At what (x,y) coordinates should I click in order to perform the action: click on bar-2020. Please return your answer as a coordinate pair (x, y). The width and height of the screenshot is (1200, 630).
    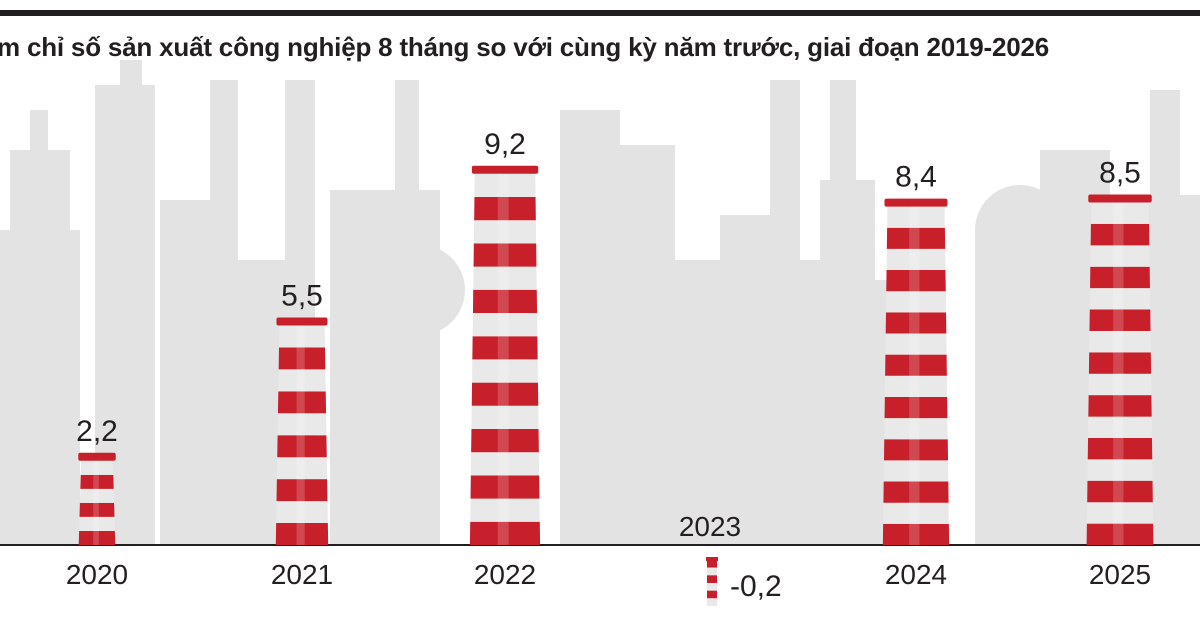
    Looking at the image, I should click on (97, 498).